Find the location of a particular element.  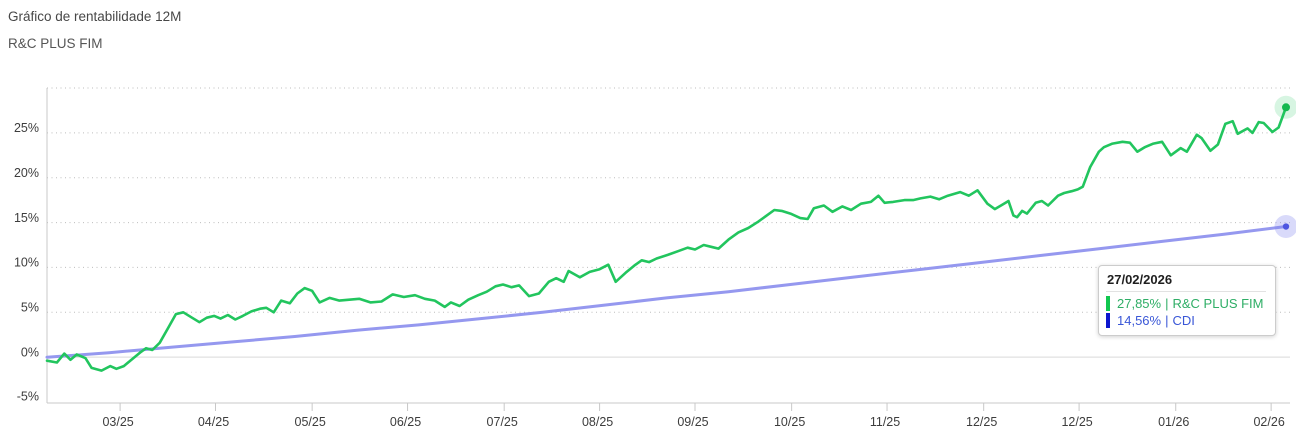

tooltip-row-cdi: 14,56% | CDI is located at coordinates (1186, 320).